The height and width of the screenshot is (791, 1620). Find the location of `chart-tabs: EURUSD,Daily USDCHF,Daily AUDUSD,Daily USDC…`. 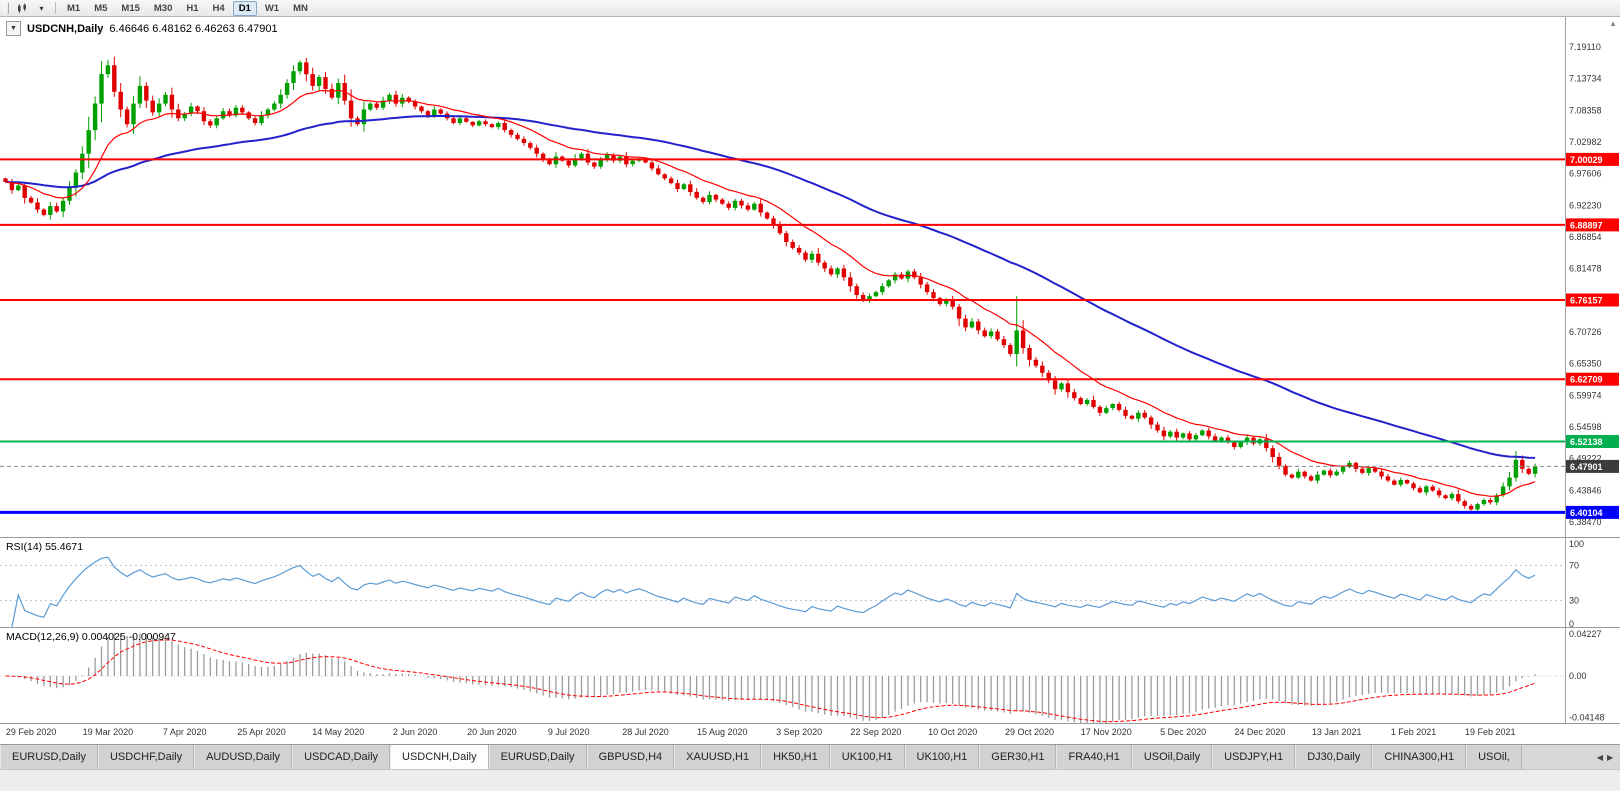

chart-tabs: EURUSD,Daily USDCHF,Daily AUDUSD,Daily USDC… is located at coordinates (810, 756).